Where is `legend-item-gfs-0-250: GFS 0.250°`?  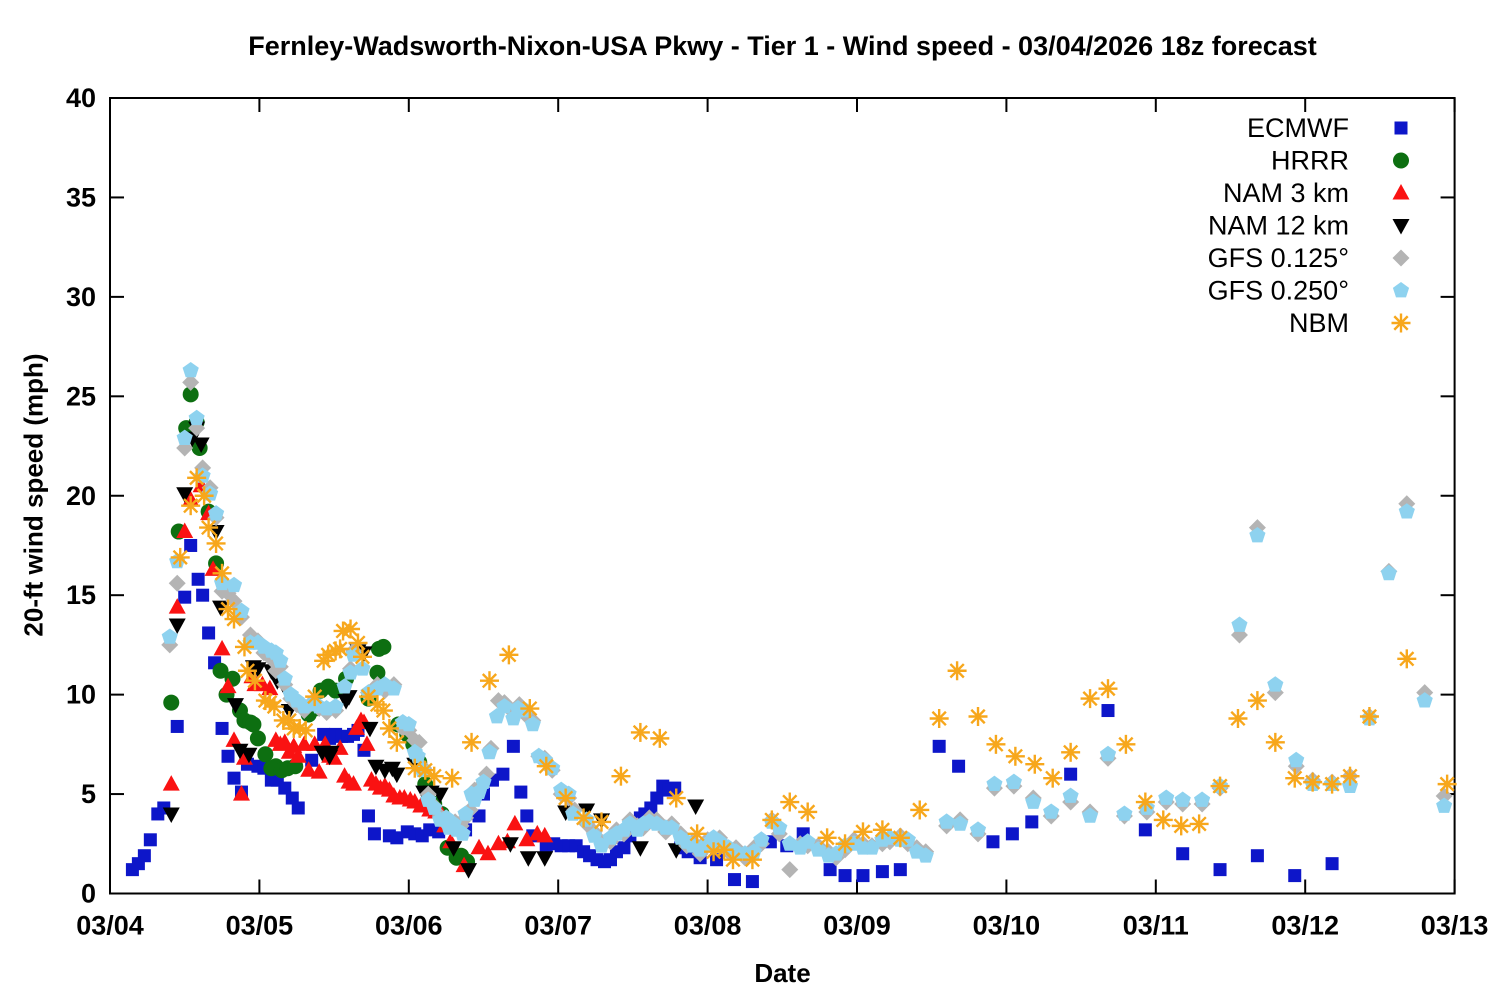 legend-item-gfs-0-250: GFS 0.250° is located at coordinates (1309, 291).